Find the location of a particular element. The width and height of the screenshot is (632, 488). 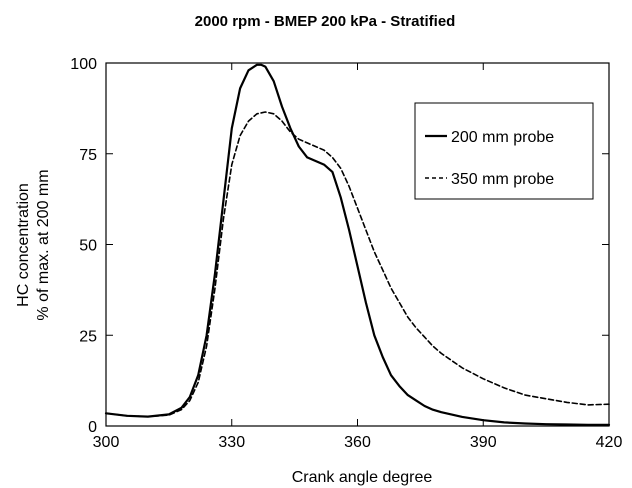

x-tick-label: 360 is located at coordinates (357, 442).